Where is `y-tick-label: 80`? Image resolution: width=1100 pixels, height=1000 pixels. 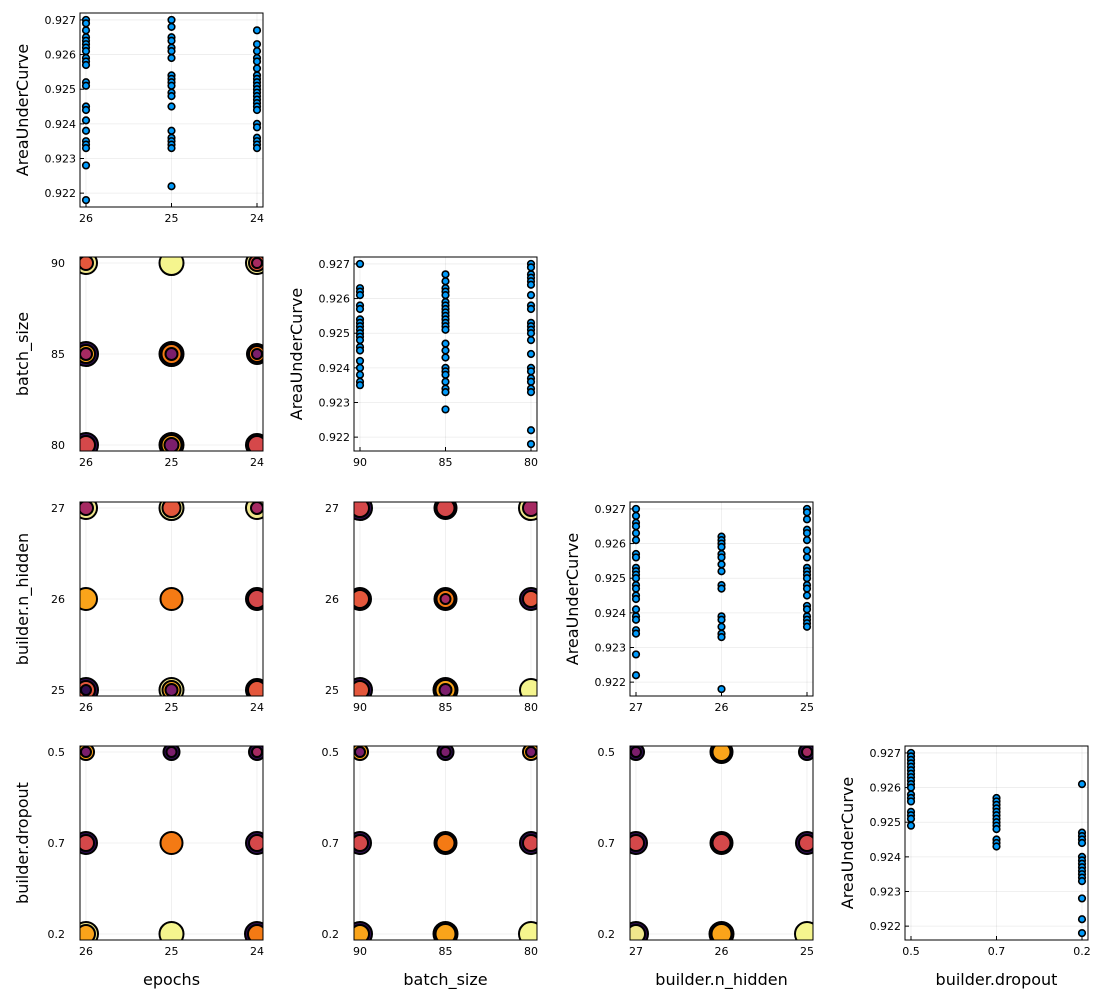
y-tick-label: 80 is located at coordinates (58, 445).